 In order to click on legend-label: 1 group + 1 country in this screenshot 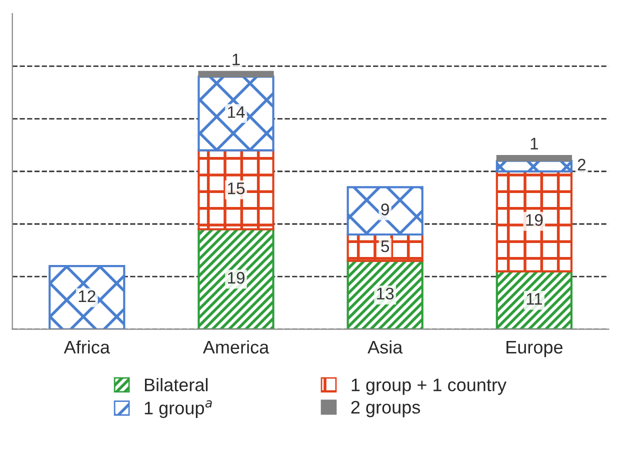, I will do `click(429, 386)`.